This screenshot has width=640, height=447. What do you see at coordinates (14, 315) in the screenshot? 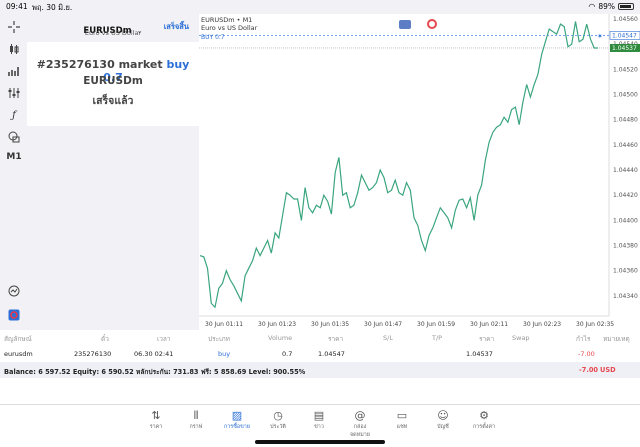
I see `app-logo-icon` at bounding box center [14, 315].